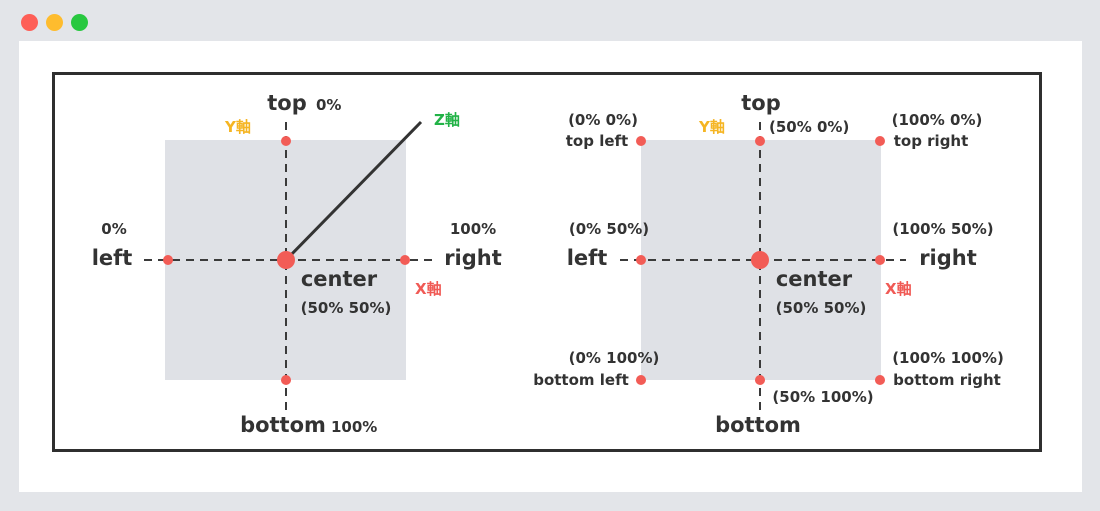 Image resolution: width=1100 pixels, height=511 pixels. Describe the element at coordinates (79, 22) in the screenshot. I see `window-maximize-button` at that location.